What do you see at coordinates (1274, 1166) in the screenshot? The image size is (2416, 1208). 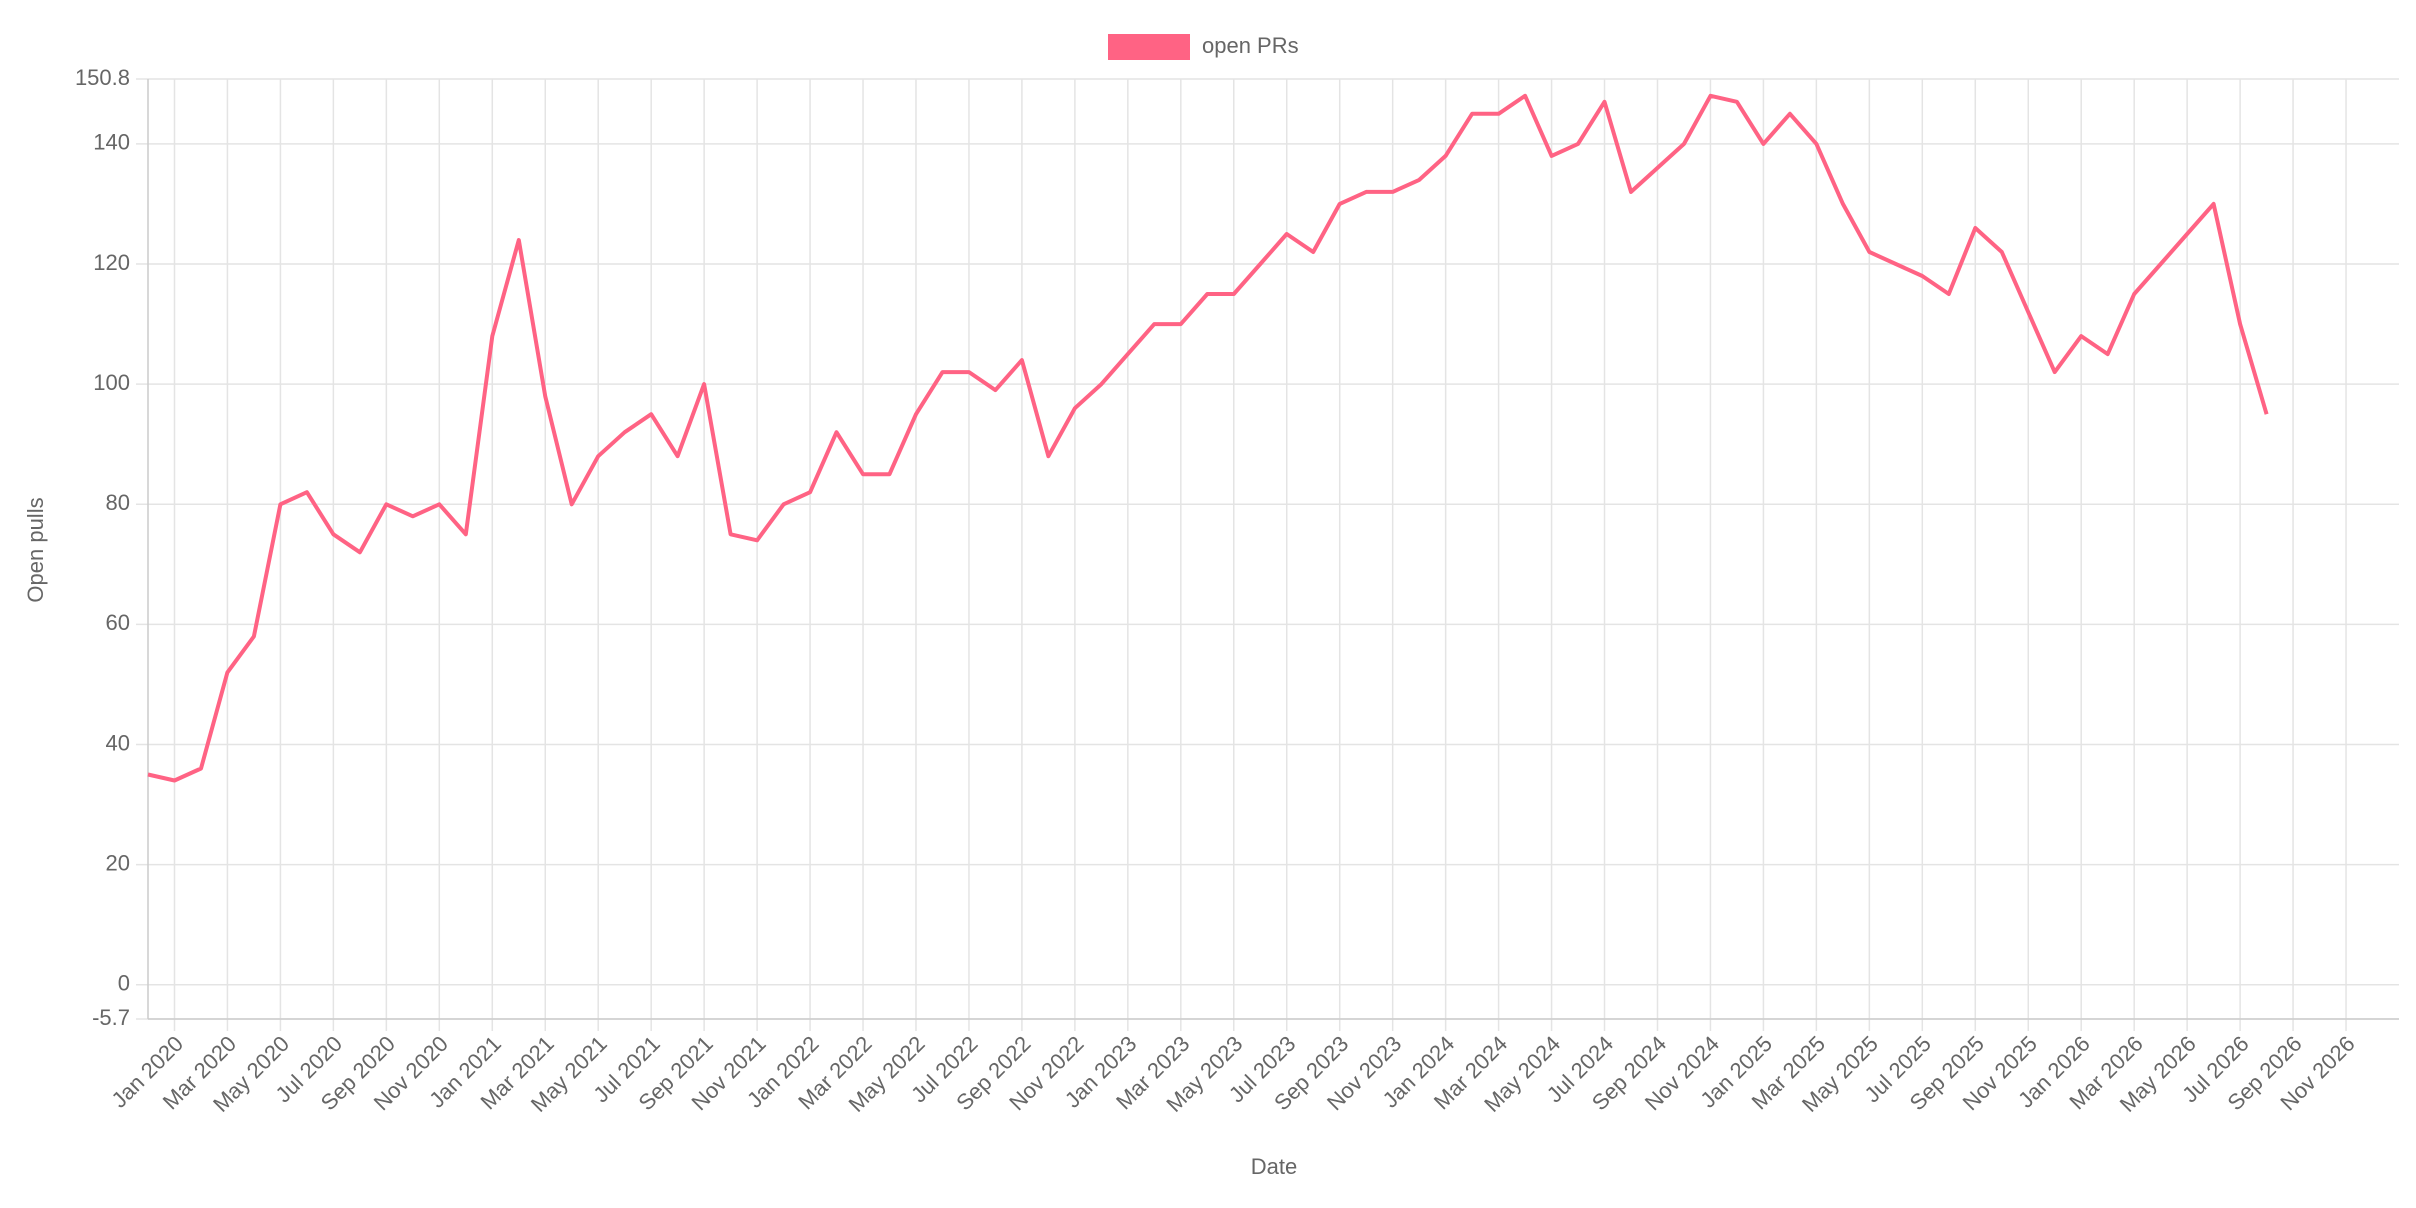 I see `x-axis-title: Date` at bounding box center [1274, 1166].